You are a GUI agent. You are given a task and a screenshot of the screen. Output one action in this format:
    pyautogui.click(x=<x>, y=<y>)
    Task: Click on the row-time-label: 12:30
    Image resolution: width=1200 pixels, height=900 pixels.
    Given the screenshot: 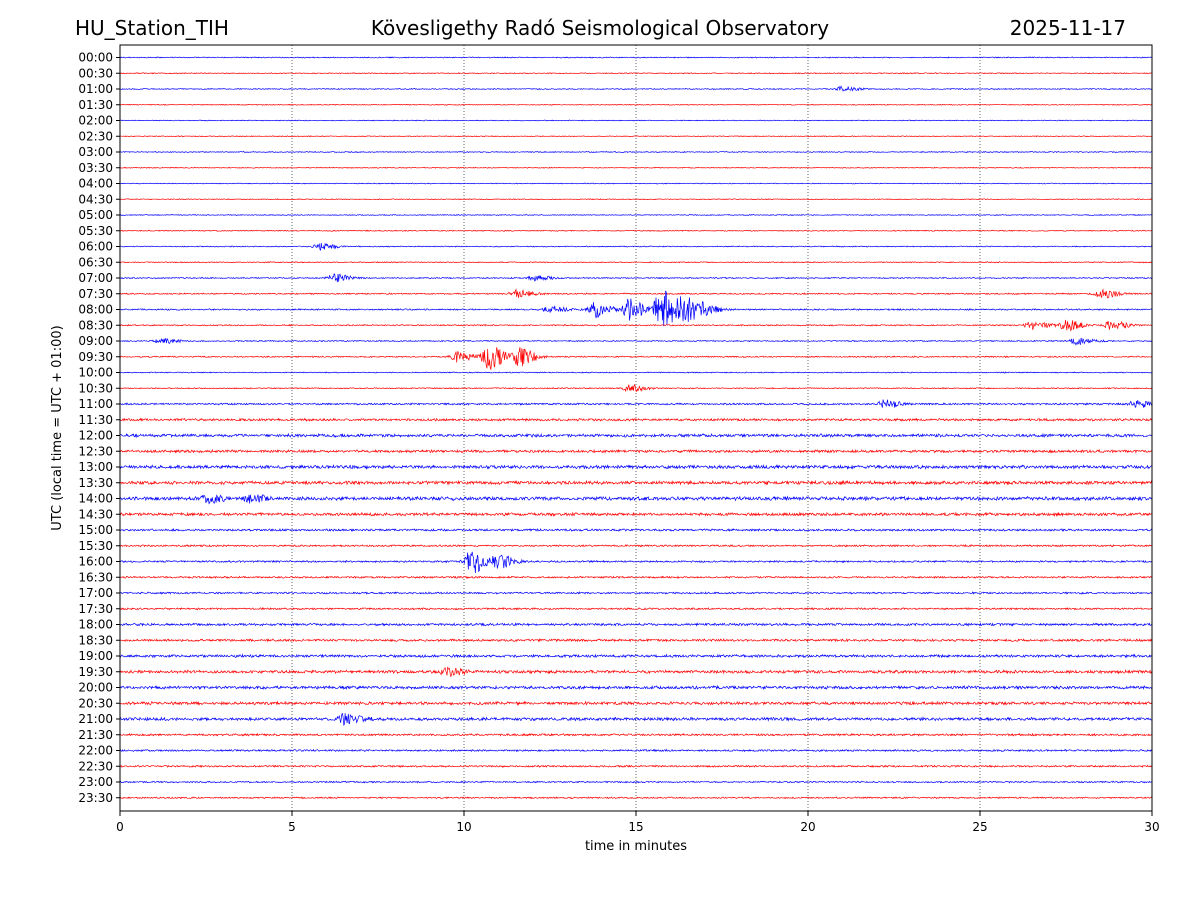 What is the action you would take?
    pyautogui.click(x=95, y=451)
    